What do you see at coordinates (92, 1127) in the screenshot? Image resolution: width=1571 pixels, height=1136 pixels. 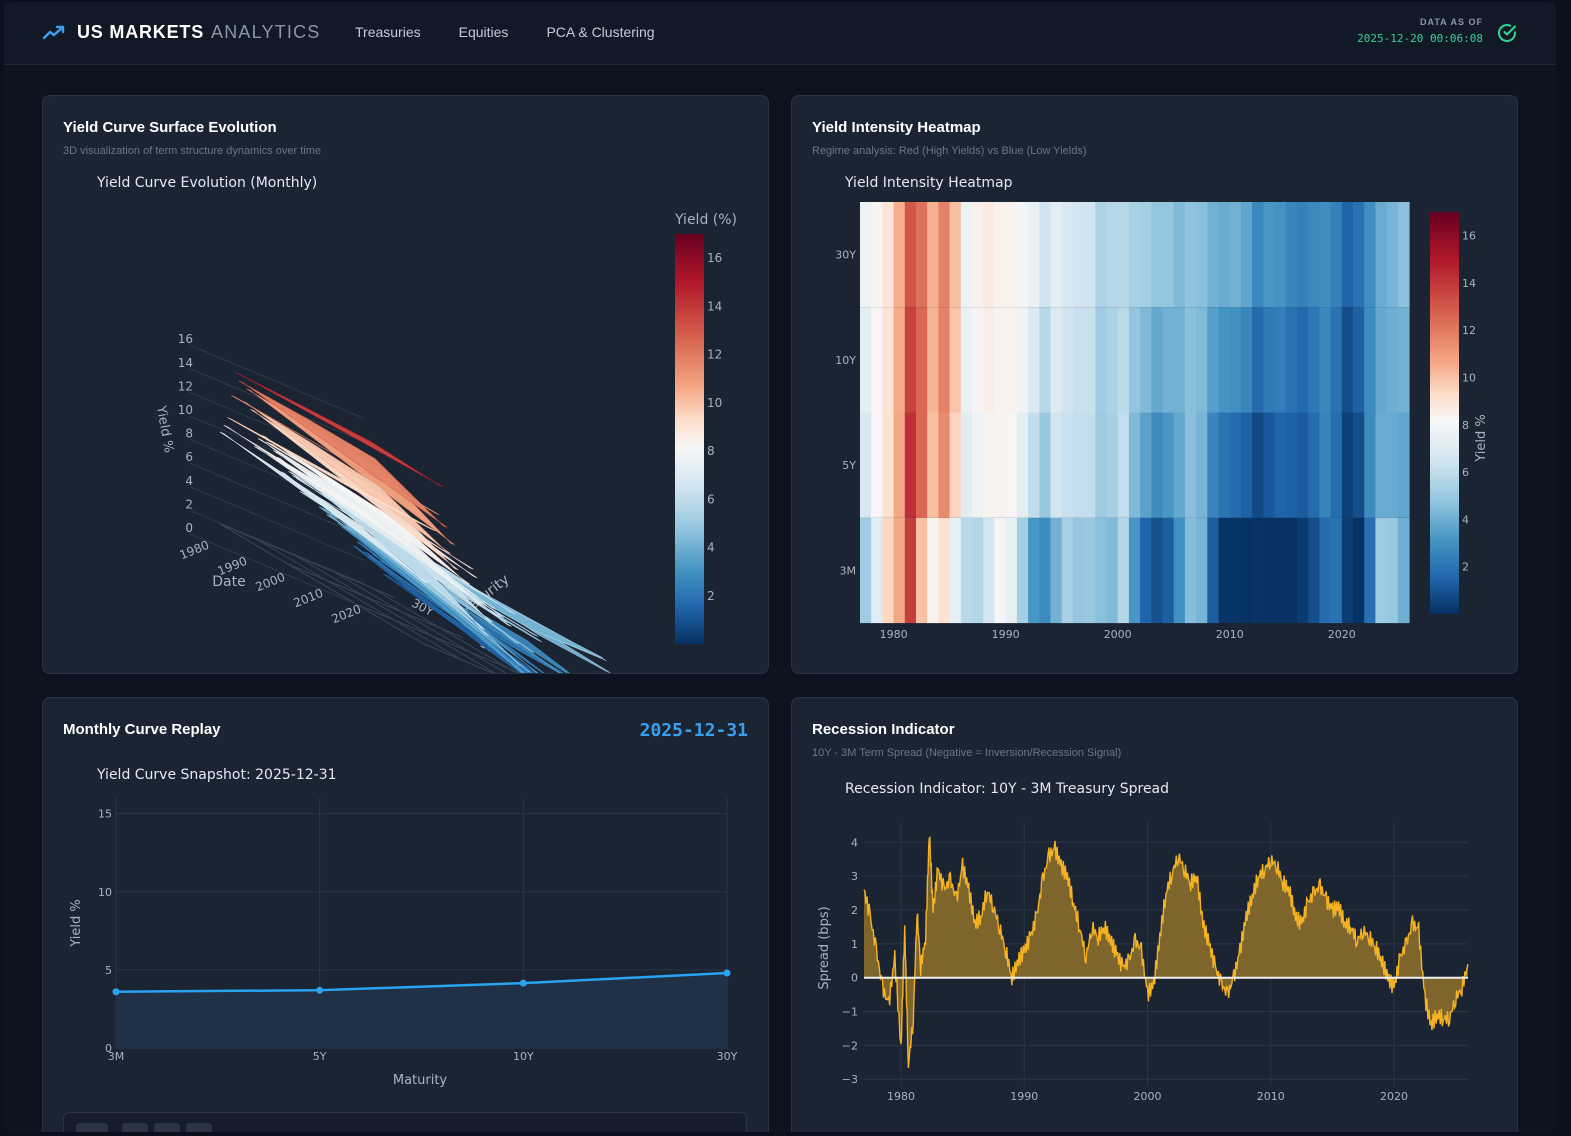 I see `play-button` at bounding box center [92, 1127].